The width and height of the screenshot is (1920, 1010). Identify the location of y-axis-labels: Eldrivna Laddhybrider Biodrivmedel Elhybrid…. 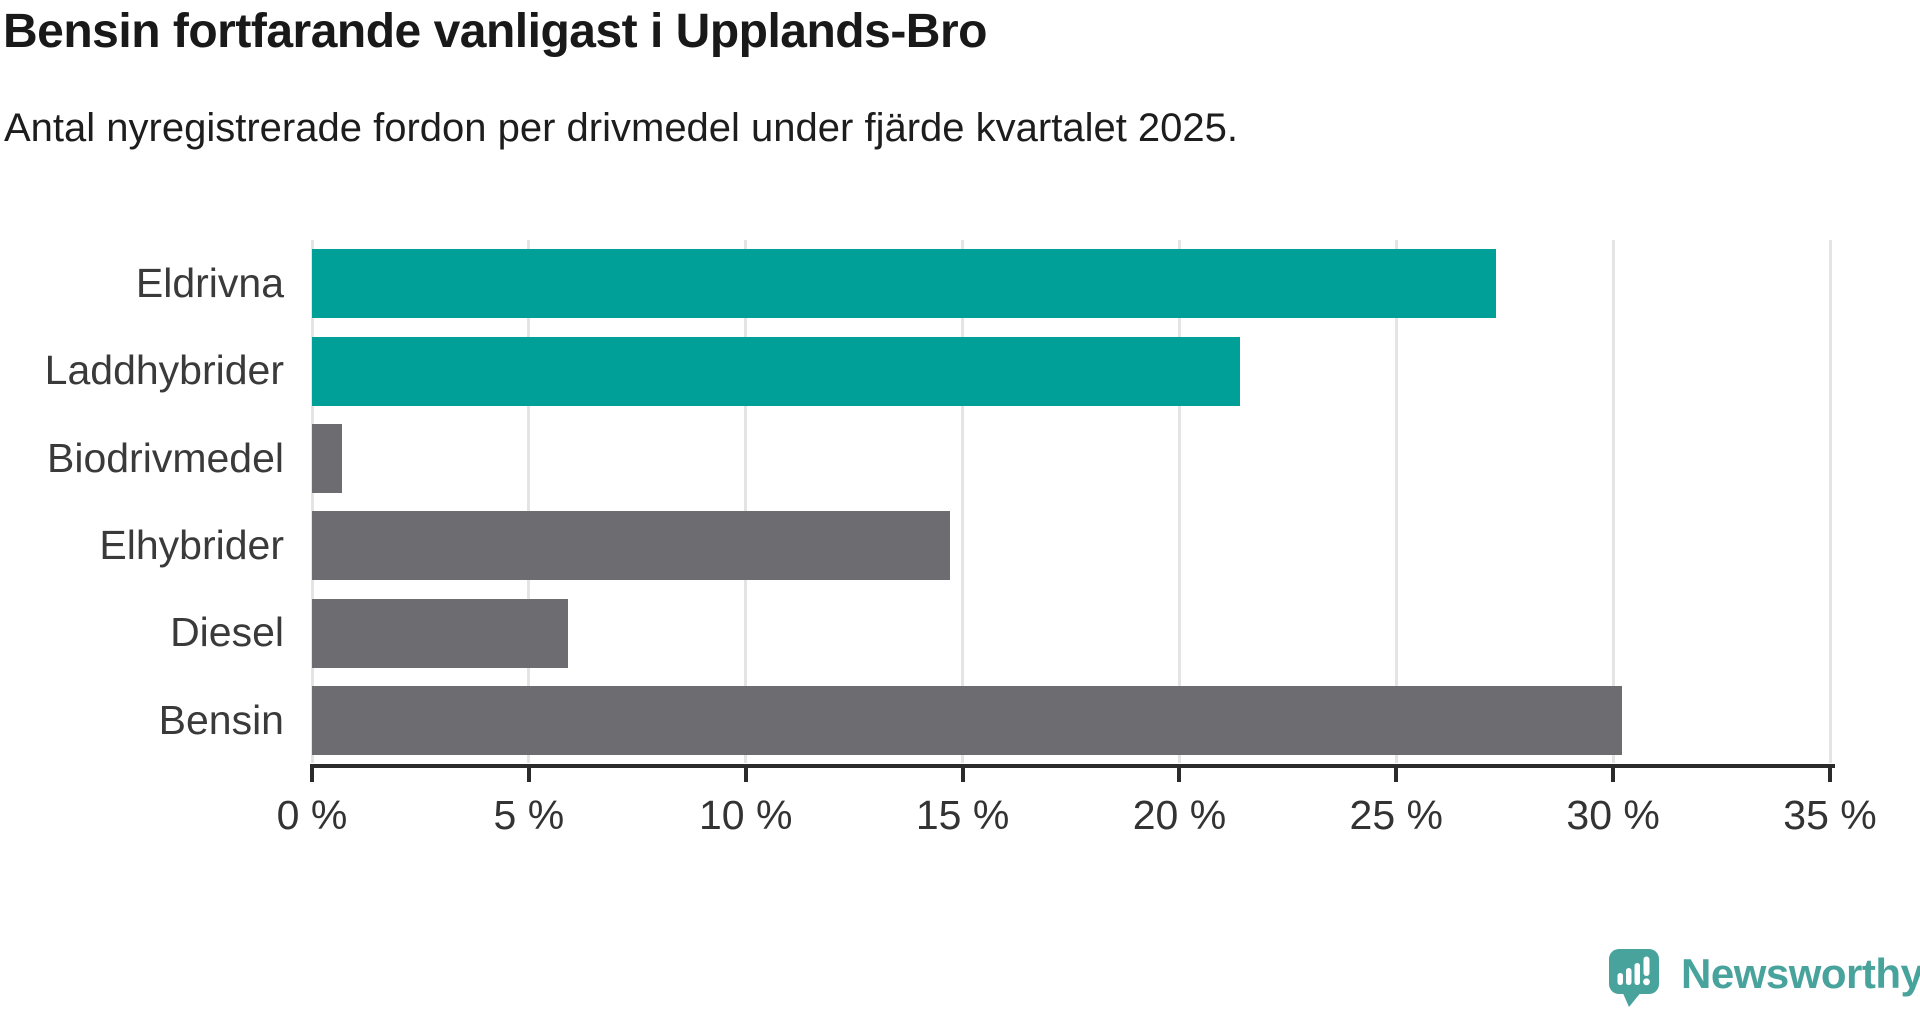
(142, 502).